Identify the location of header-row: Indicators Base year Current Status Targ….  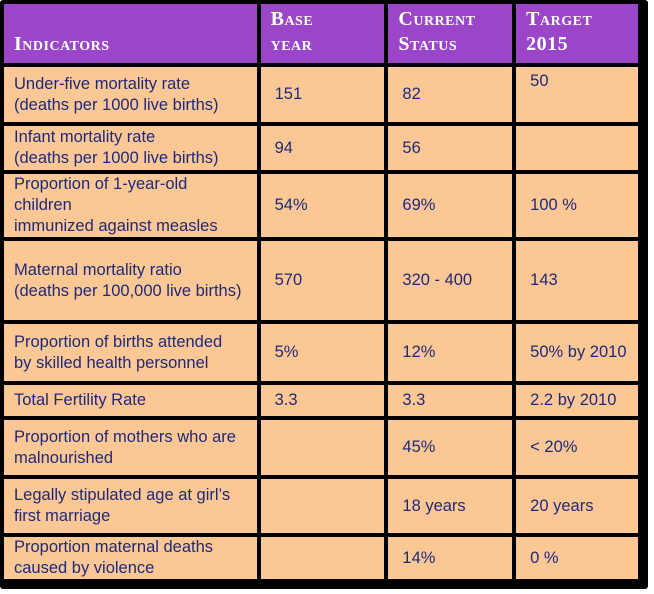
(321, 33).